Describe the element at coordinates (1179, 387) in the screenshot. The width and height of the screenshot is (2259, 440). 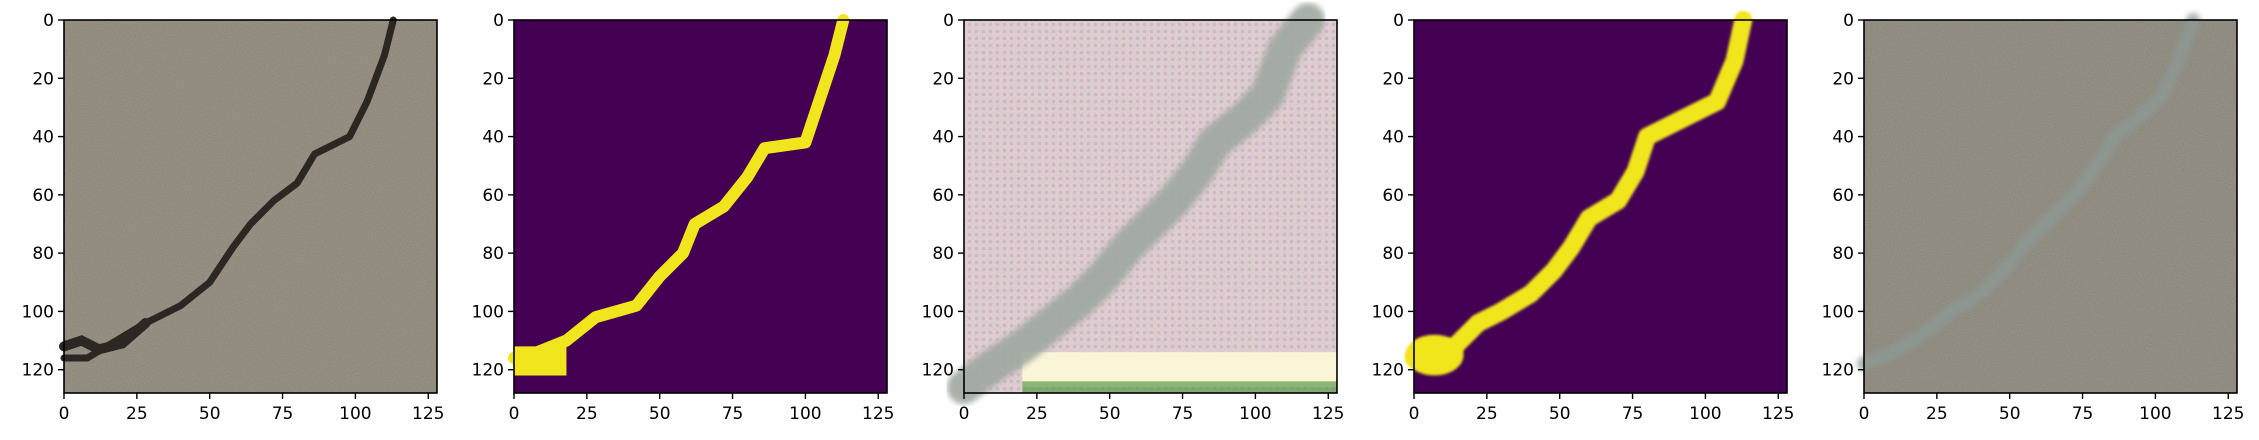
I see `bottom-band-edge` at that location.